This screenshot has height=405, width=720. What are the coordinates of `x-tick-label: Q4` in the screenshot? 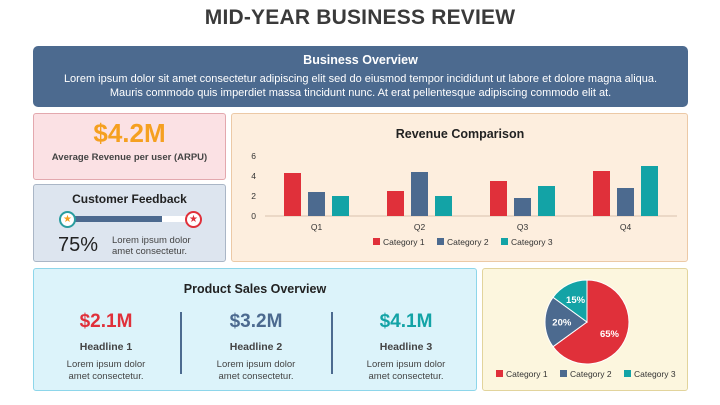 It's located at (626, 227).